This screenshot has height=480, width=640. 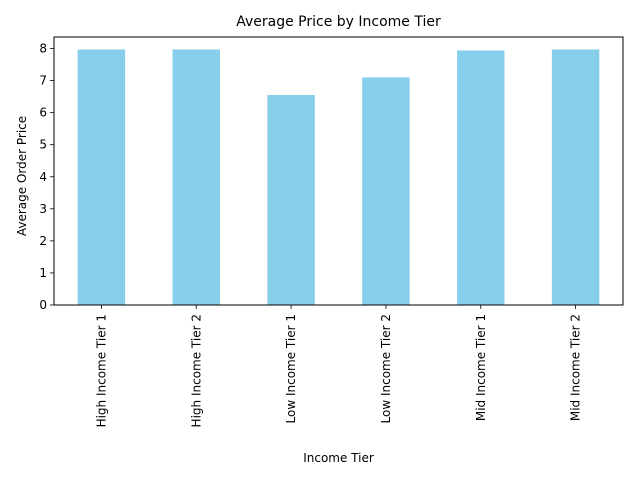 What do you see at coordinates (196, 370) in the screenshot?
I see `x-tick-label: High Income Tier 2` at bounding box center [196, 370].